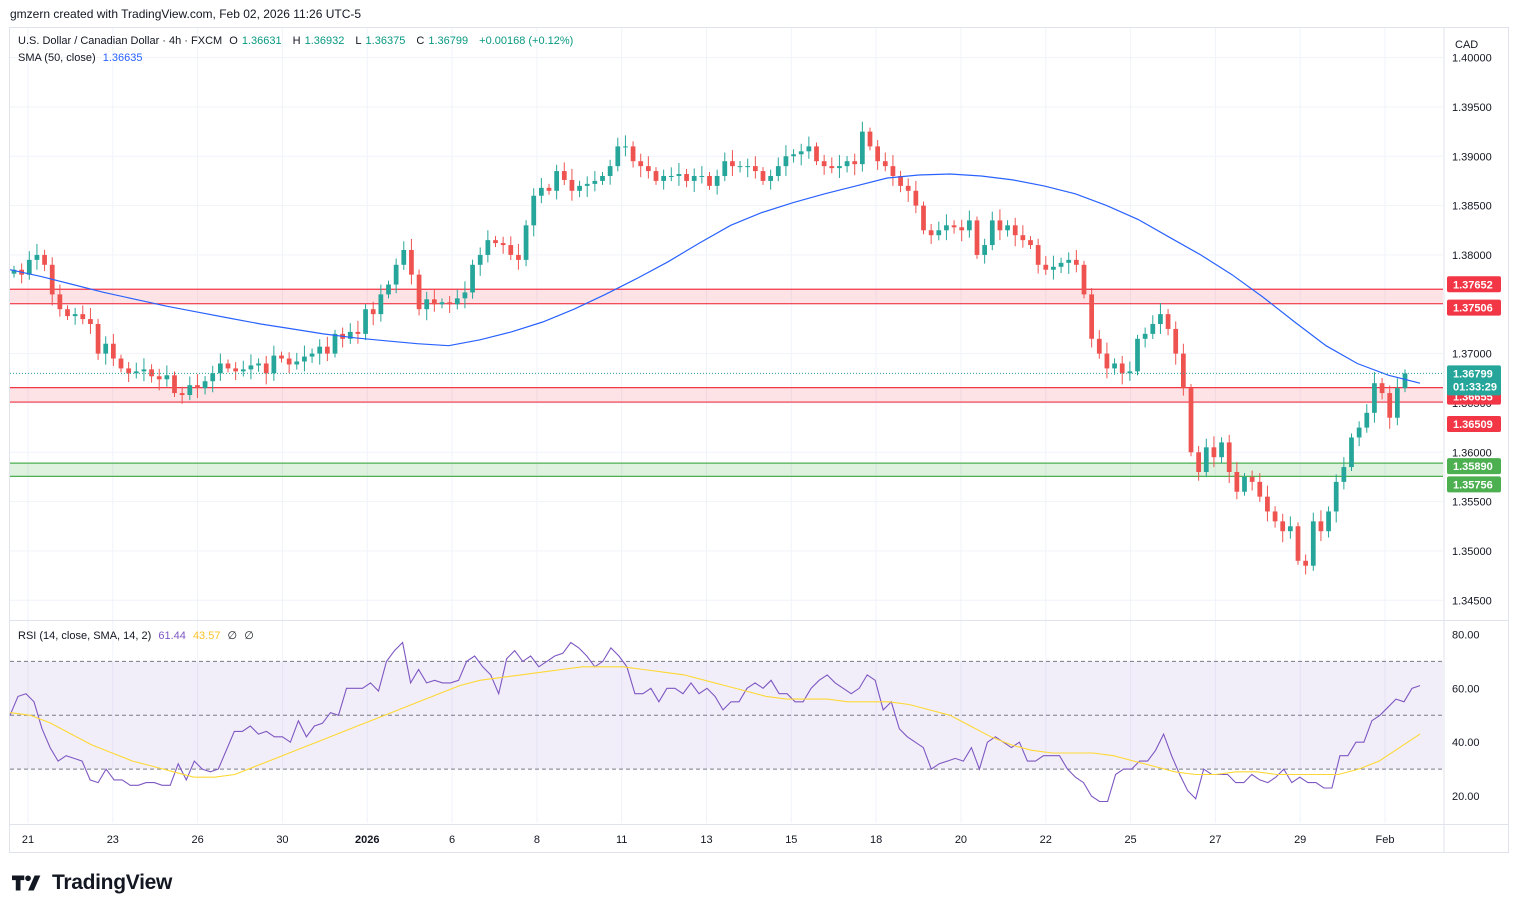 Image resolution: width=1519 pixels, height=913 pixels. I want to click on date-tick-label: 23, so click(113, 840).